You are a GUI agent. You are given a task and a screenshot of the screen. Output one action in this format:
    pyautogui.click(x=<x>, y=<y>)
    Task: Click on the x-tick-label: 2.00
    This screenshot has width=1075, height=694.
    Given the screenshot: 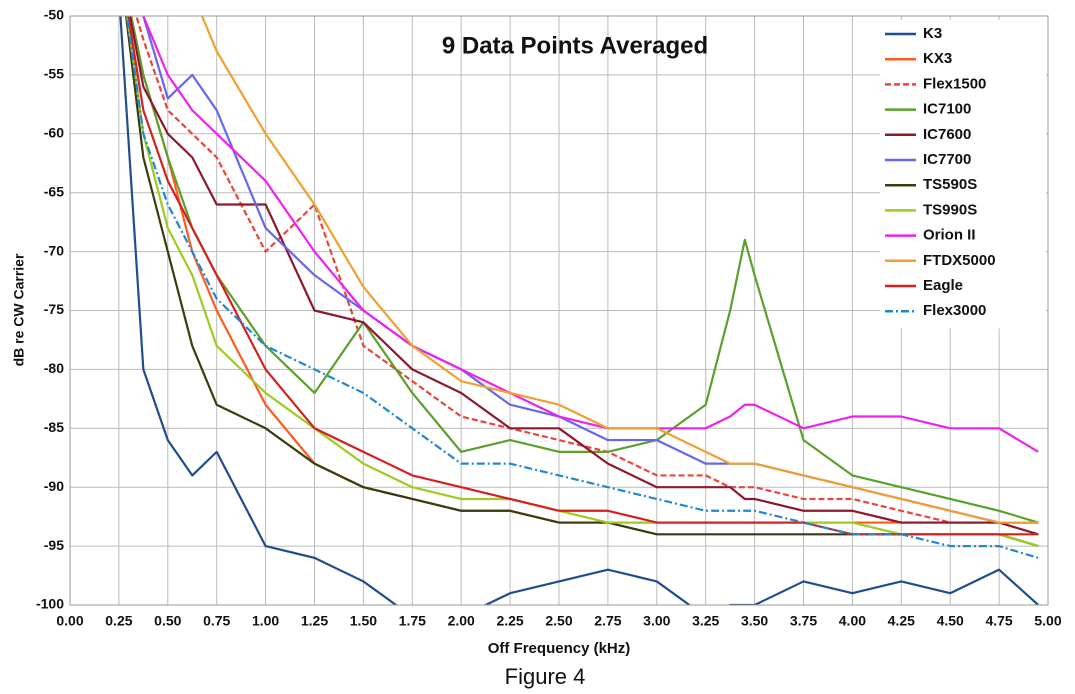 What is the action you would take?
    pyautogui.click(x=461, y=621)
    